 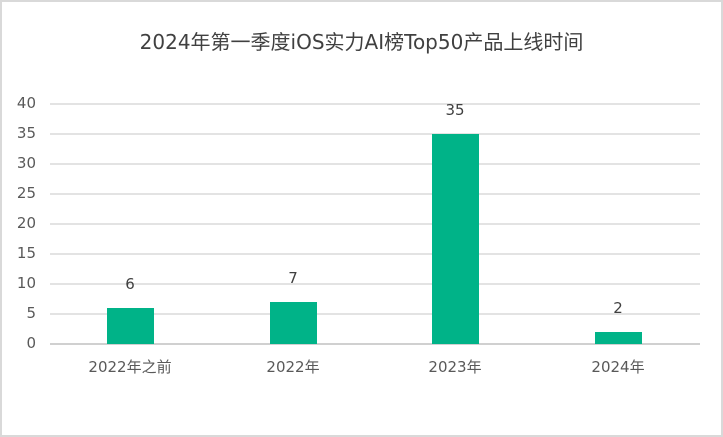 What do you see at coordinates (26, 163) in the screenshot?
I see `y-tick-label: 30` at bounding box center [26, 163].